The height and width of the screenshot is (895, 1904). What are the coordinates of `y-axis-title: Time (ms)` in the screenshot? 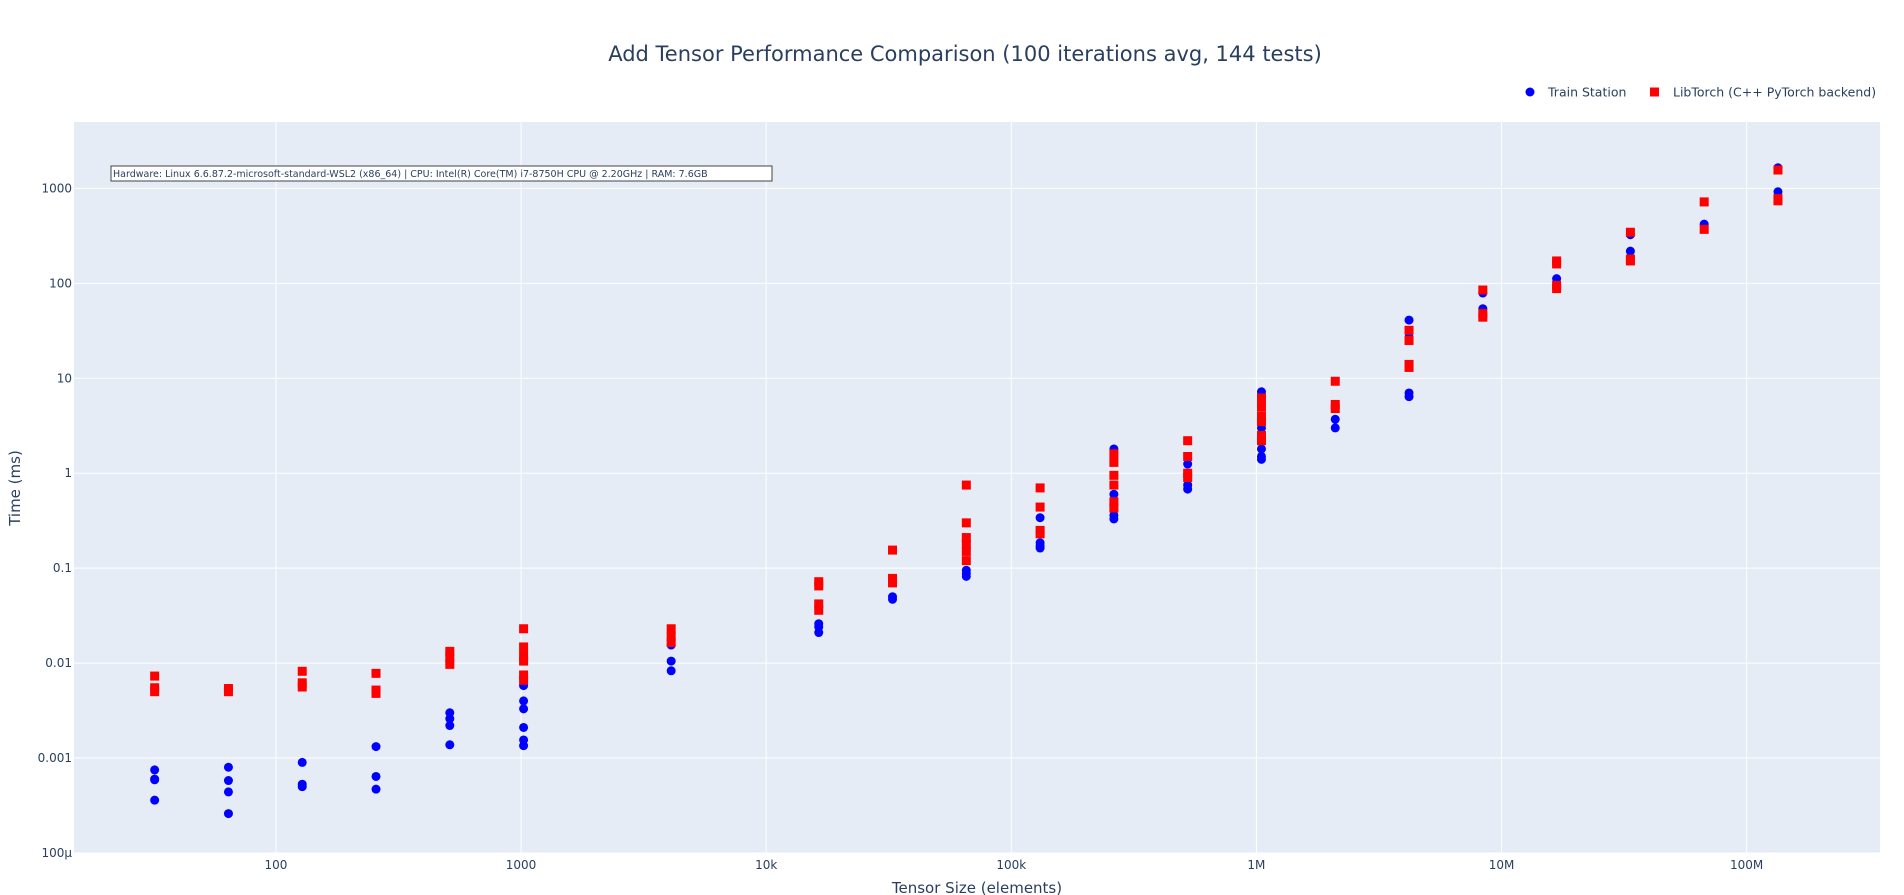 It's located at (15, 488).